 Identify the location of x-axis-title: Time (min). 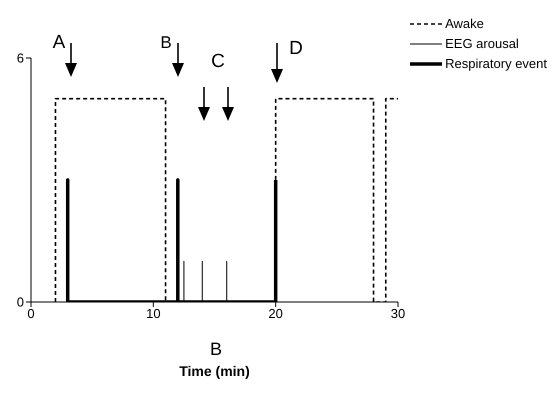
(214, 371).